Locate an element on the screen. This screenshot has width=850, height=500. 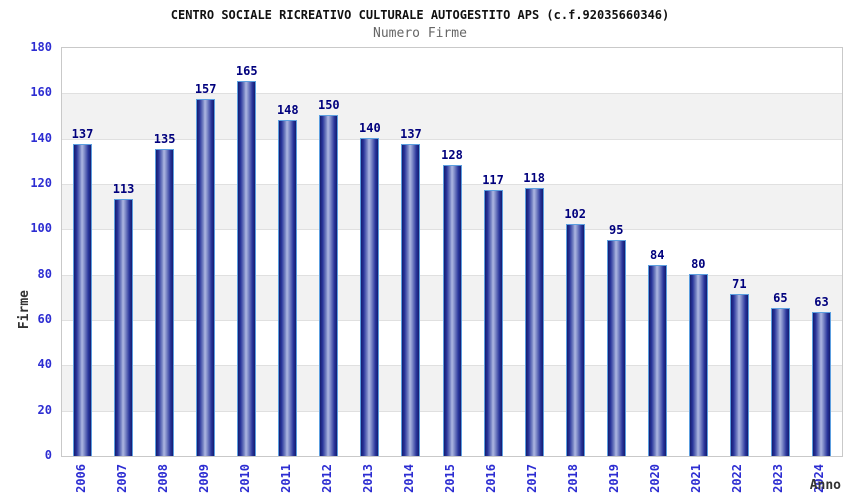
x-tick-label: 2017 is located at coordinates (532, 478).